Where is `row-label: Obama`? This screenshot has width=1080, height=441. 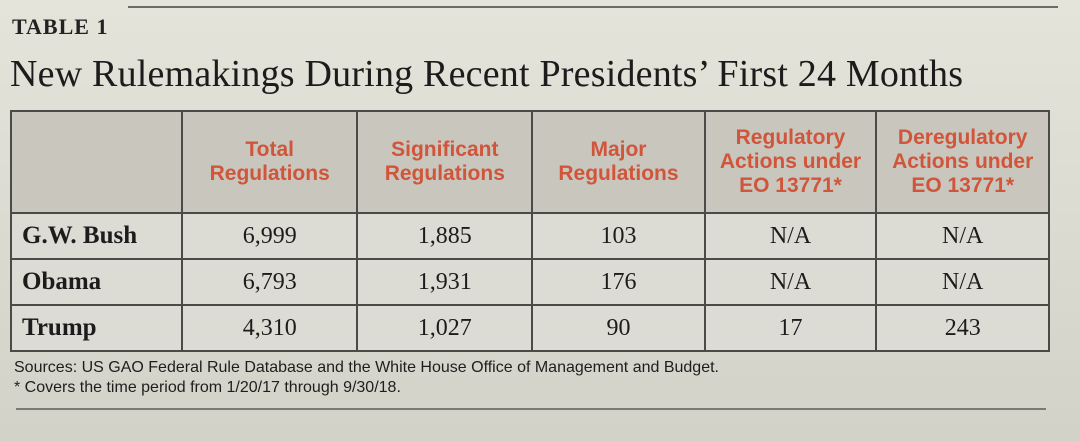
row-label: Obama is located at coordinates (96, 282).